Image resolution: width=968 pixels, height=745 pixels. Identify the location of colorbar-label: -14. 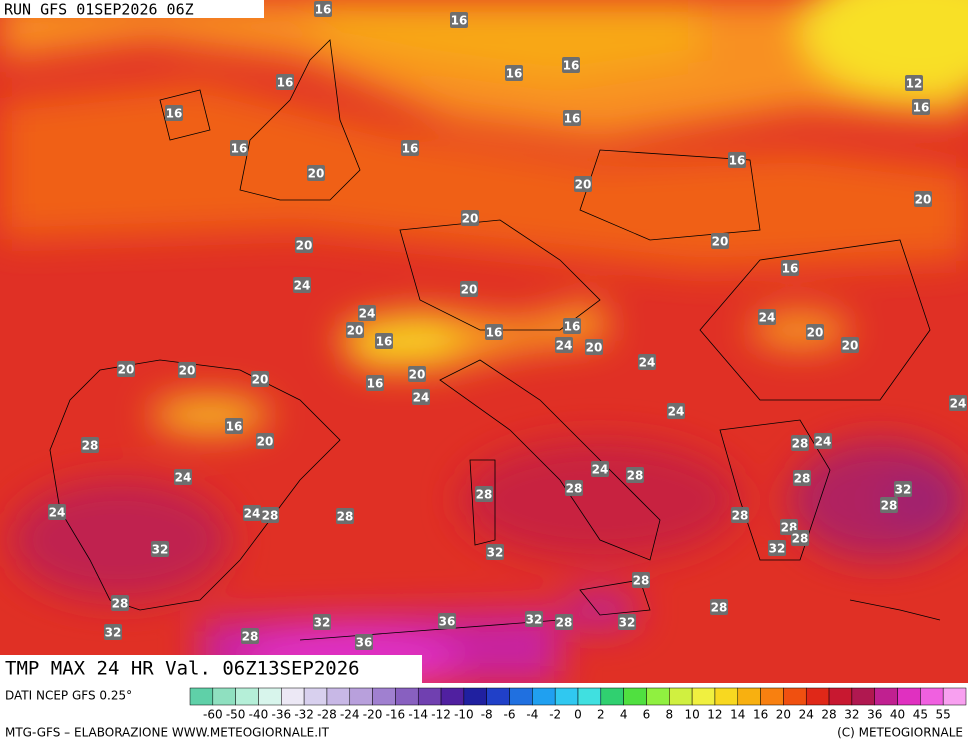
(418, 715).